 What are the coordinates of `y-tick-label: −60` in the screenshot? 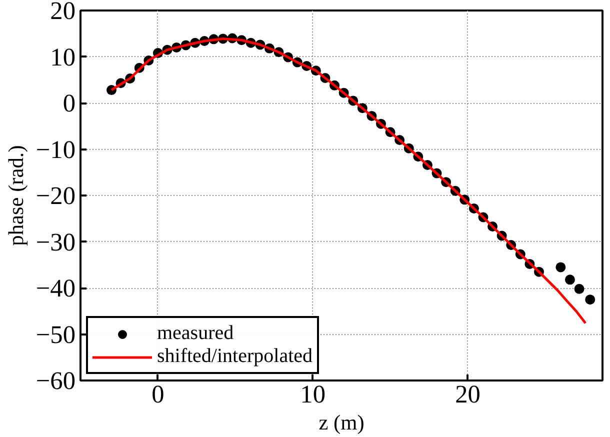 It's located at (56, 381).